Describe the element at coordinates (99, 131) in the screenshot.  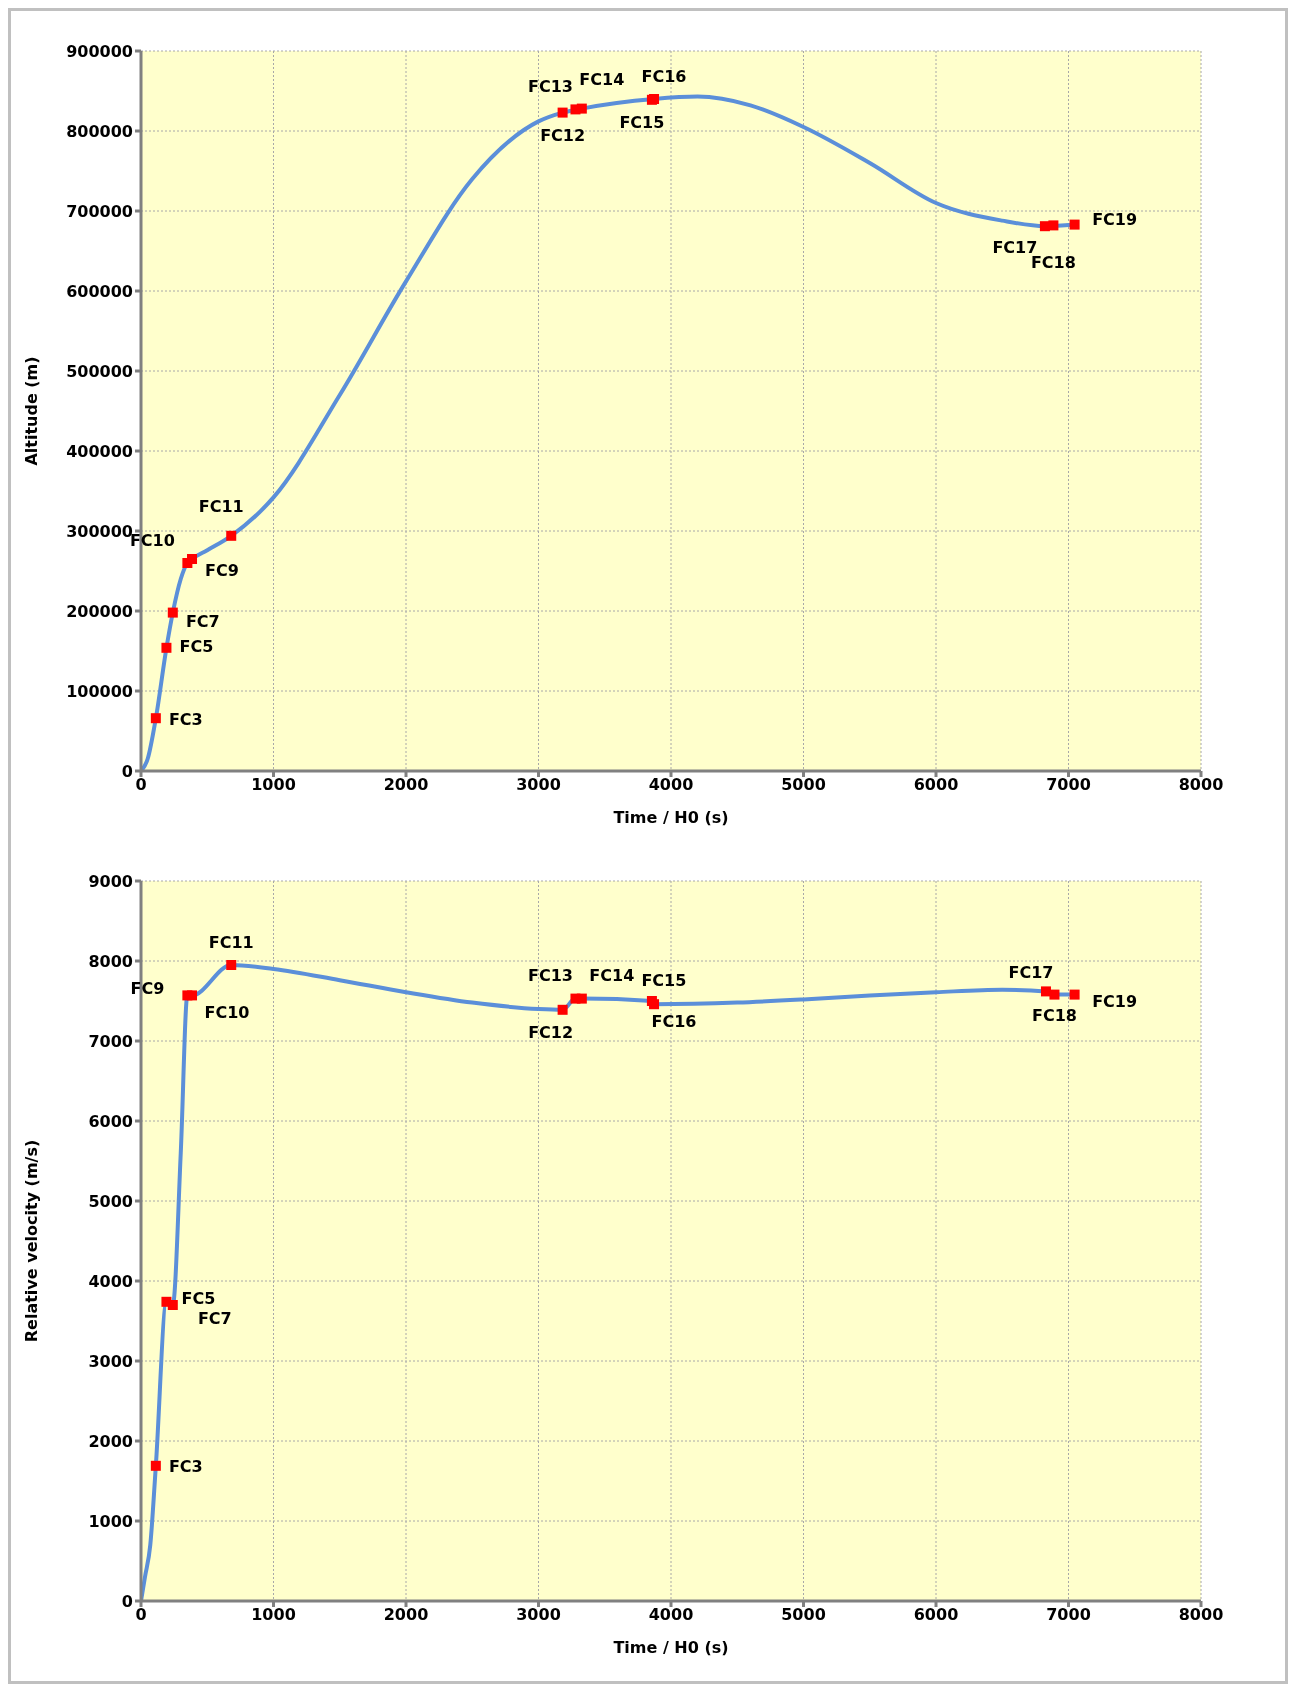
I see `y-tick-label: 800000` at that location.